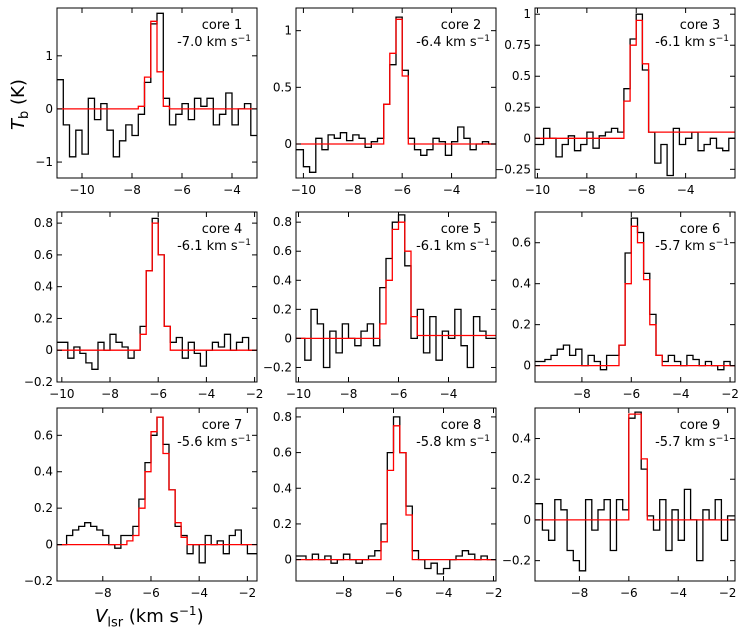 The width and height of the screenshot is (748, 635). What do you see at coordinates (141, 503) in the screenshot?
I see `panel-core-7: −8 −6 −4 −2 −0.2 0 0.2 0.4 0.6 core 7-5.6 km s−1` at bounding box center [141, 503].